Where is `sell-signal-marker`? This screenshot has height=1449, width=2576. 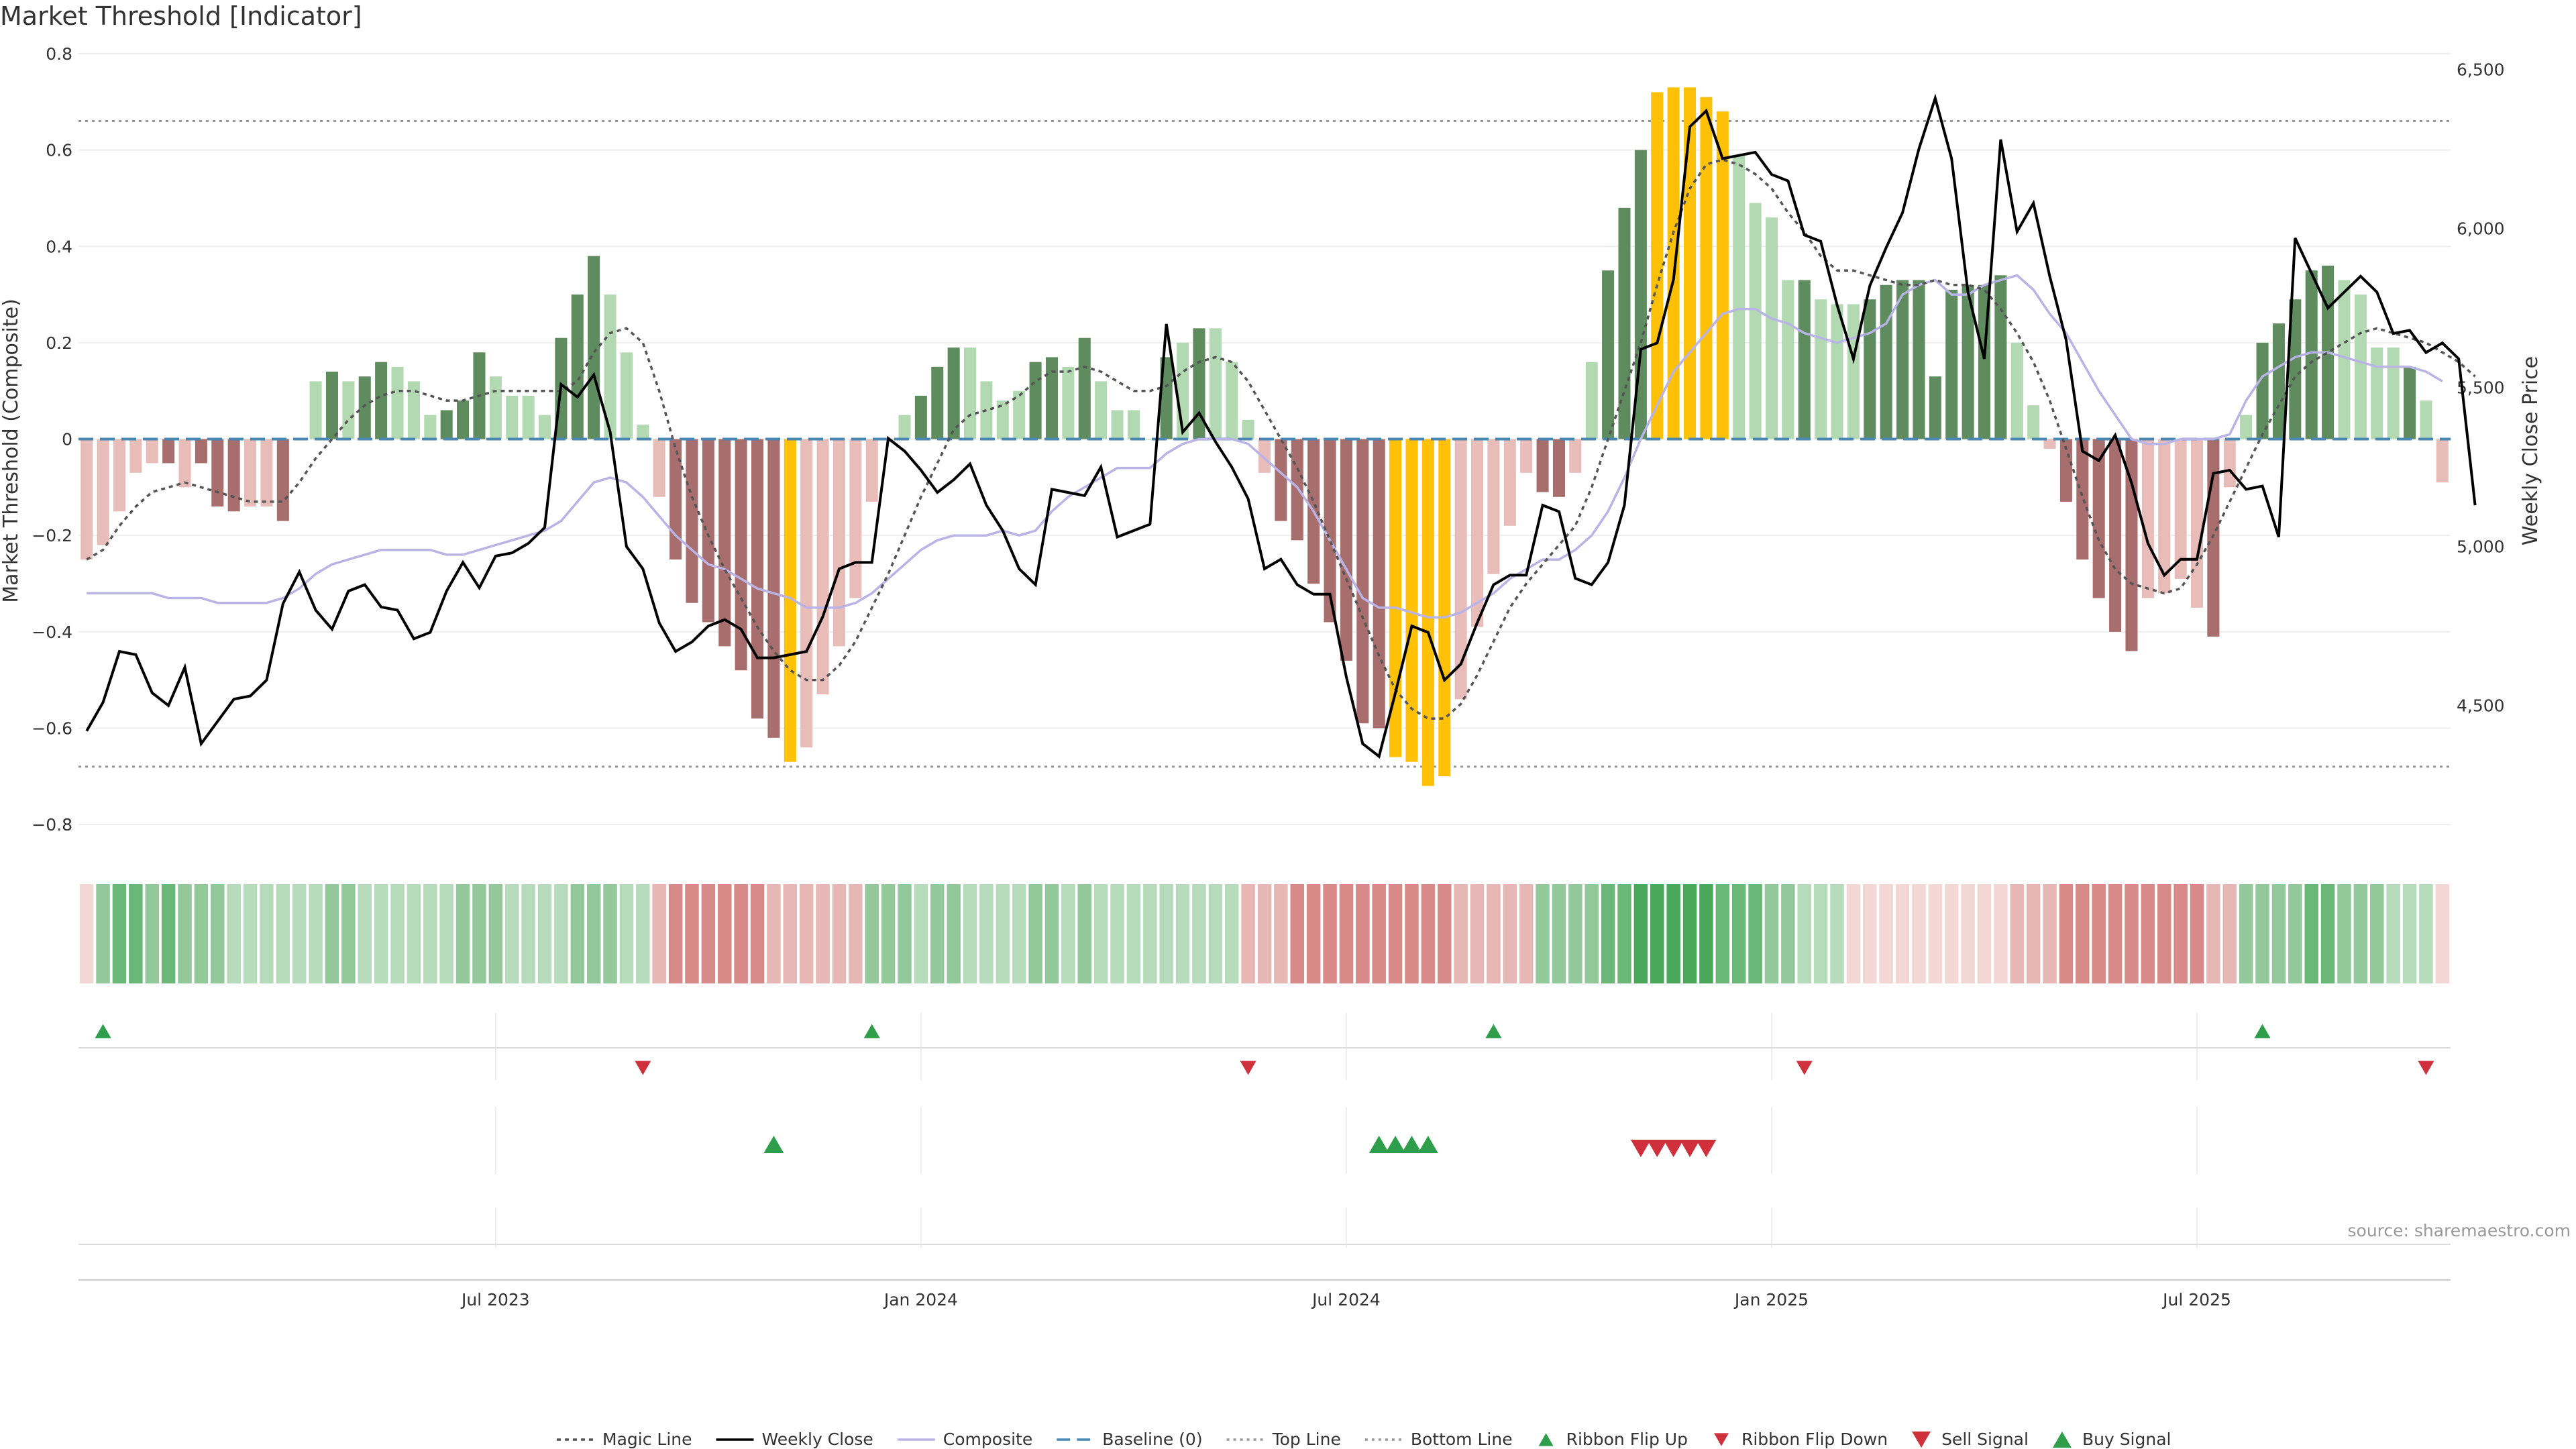
sell-signal-marker is located at coordinates (1690, 1148).